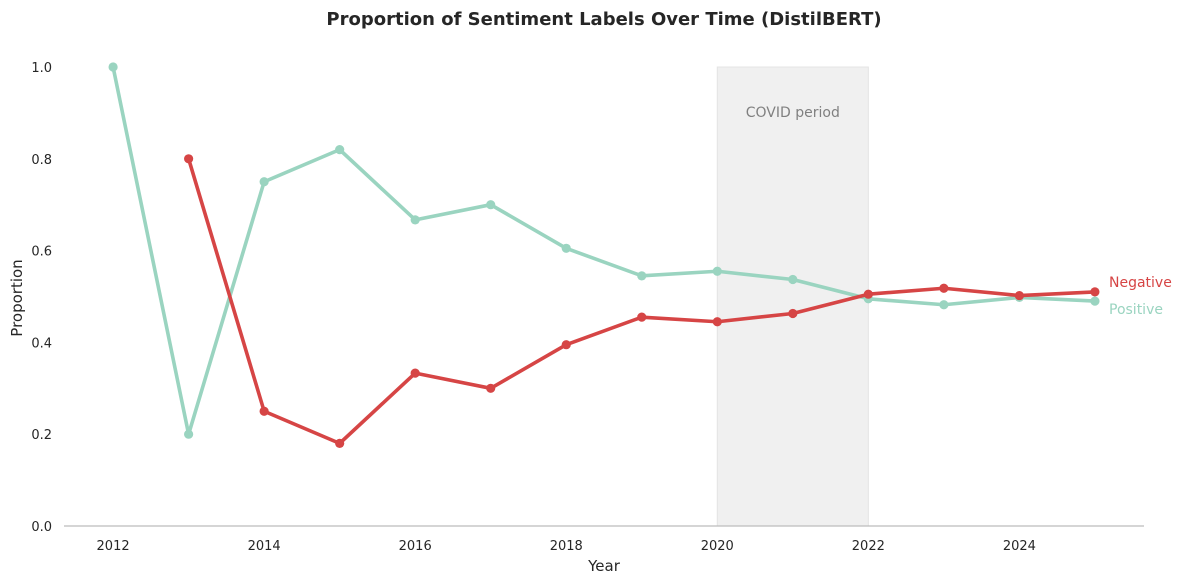 This screenshot has height=584, width=1179. I want to click on covid-period-label: COVID period, so click(793, 113).